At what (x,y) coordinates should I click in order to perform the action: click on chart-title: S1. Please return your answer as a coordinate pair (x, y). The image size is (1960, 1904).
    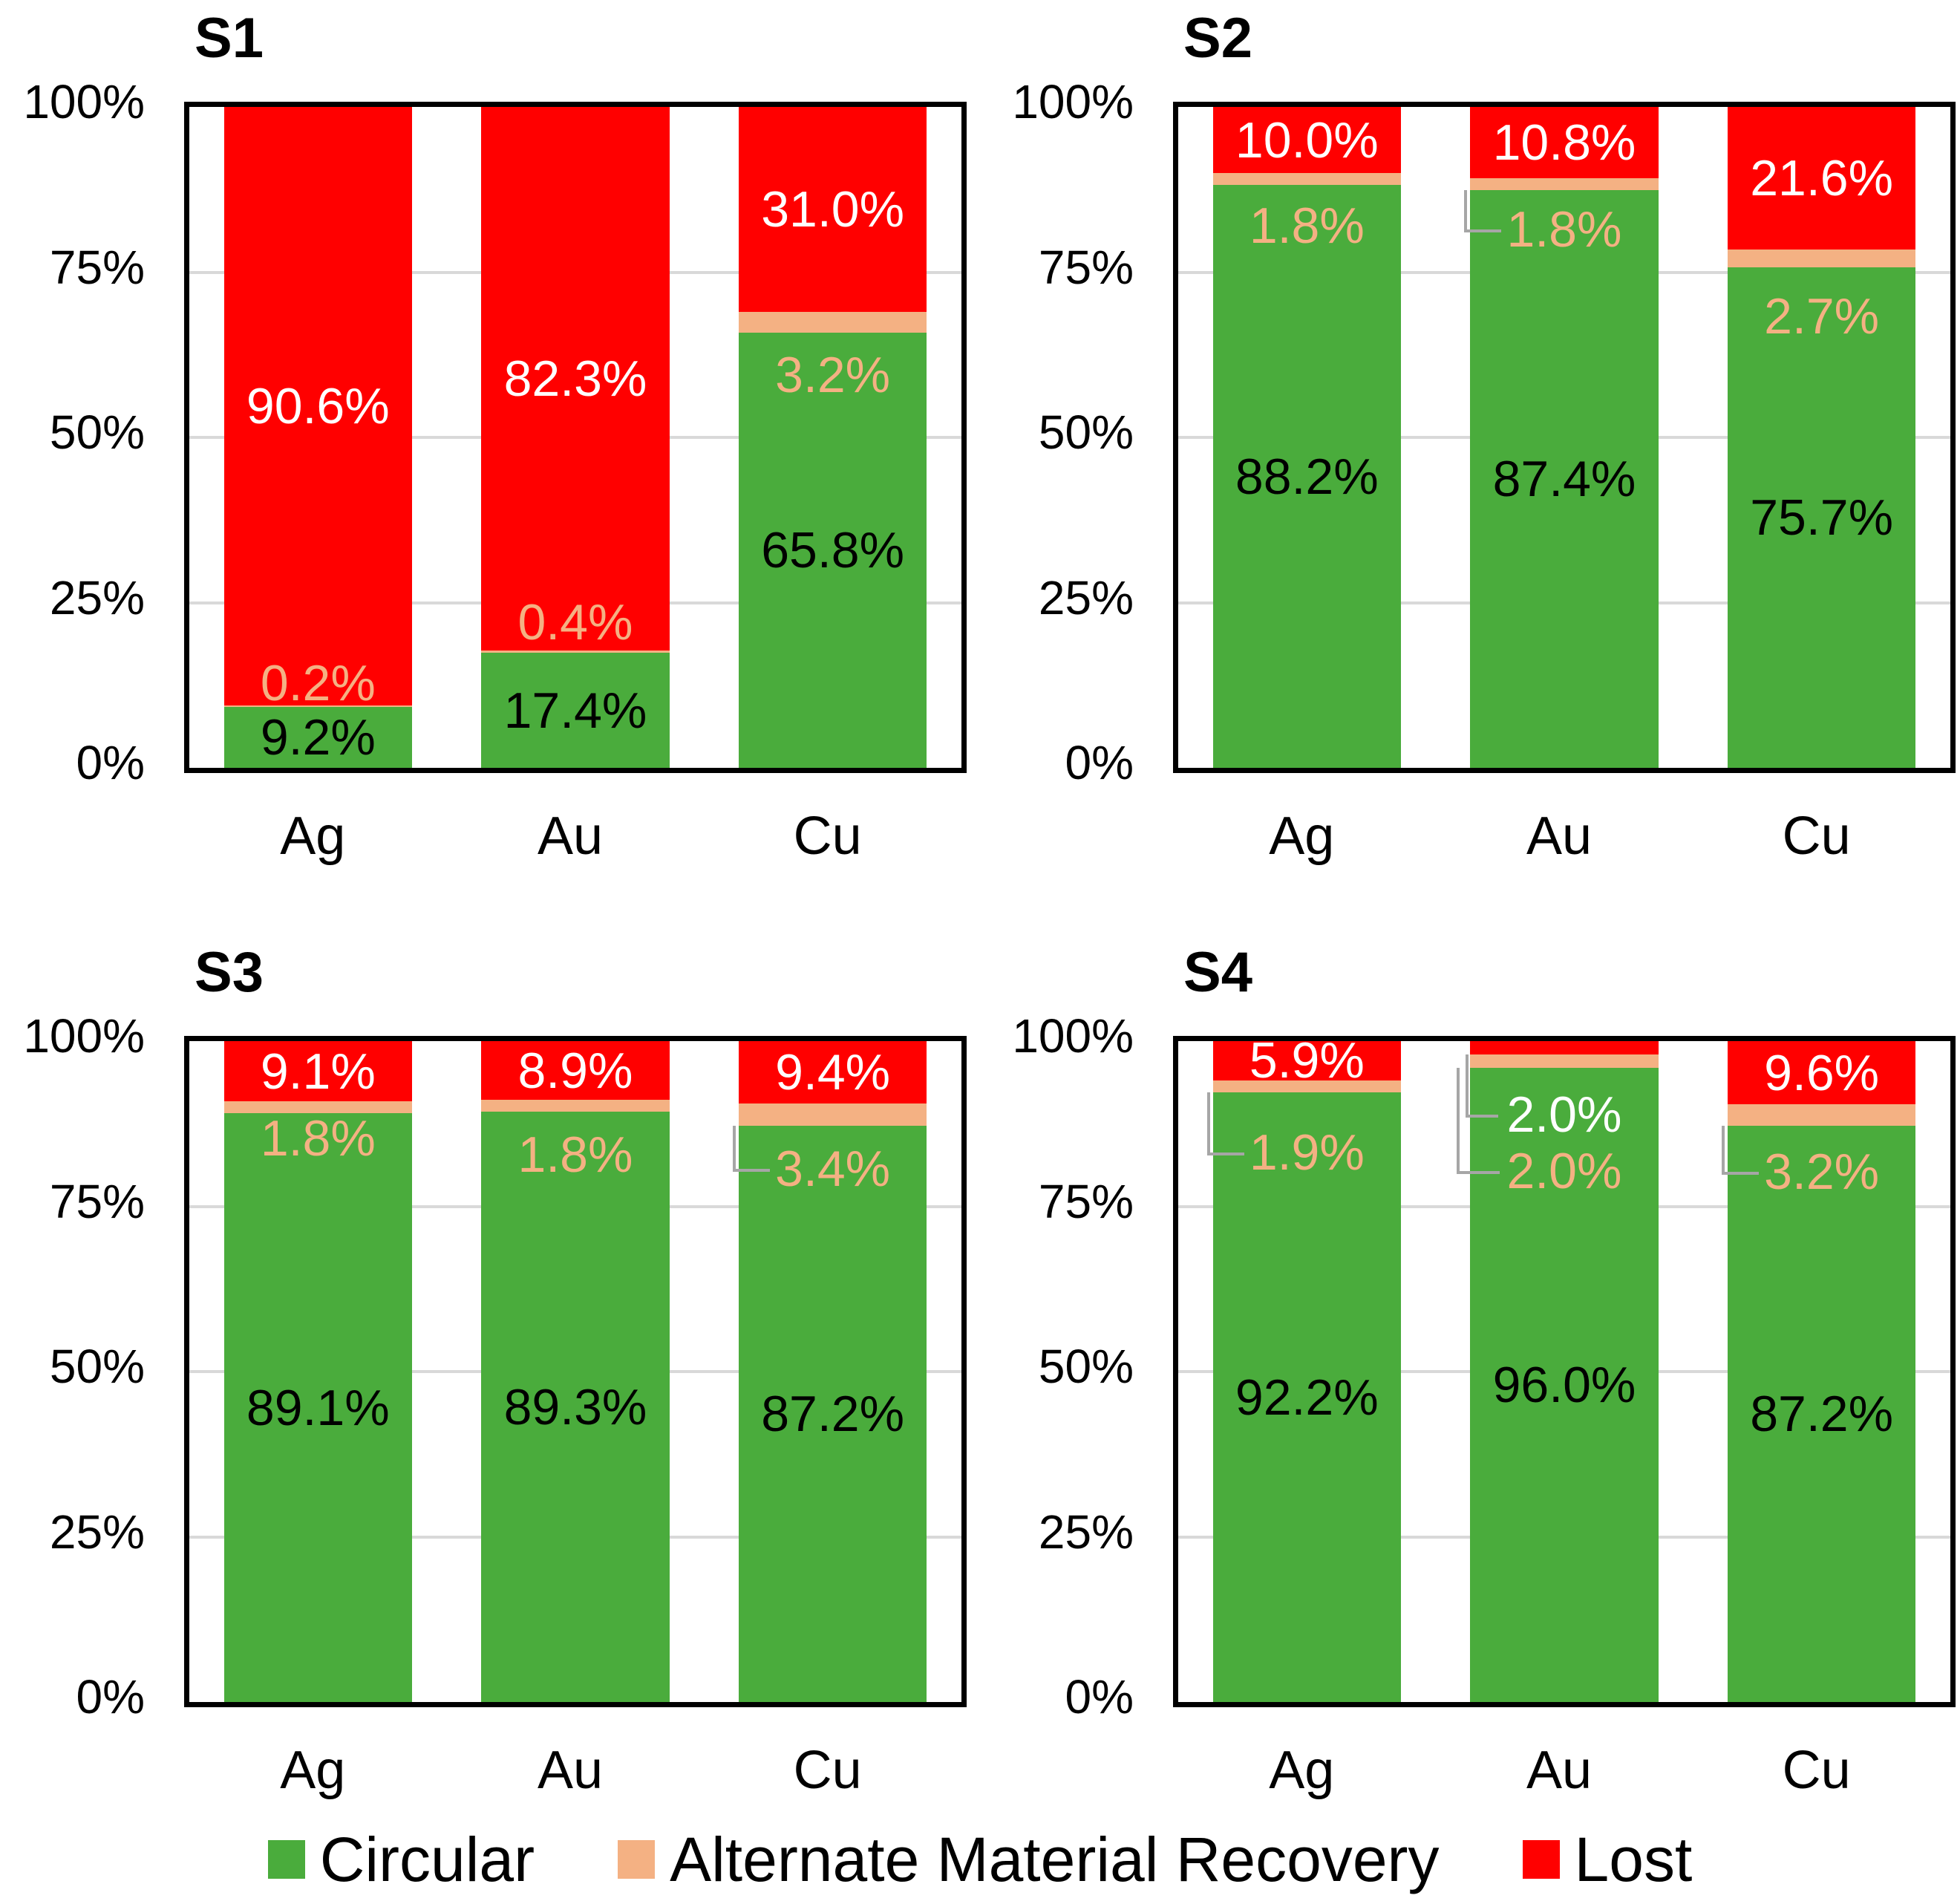
    Looking at the image, I should click on (229, 39).